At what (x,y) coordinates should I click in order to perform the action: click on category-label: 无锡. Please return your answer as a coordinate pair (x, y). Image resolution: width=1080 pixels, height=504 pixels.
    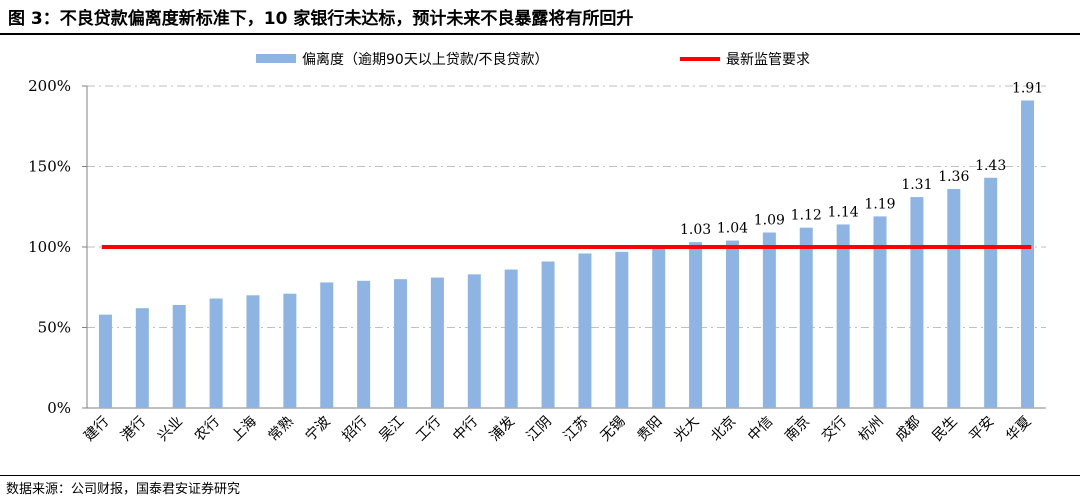
    Looking at the image, I should click on (613, 429).